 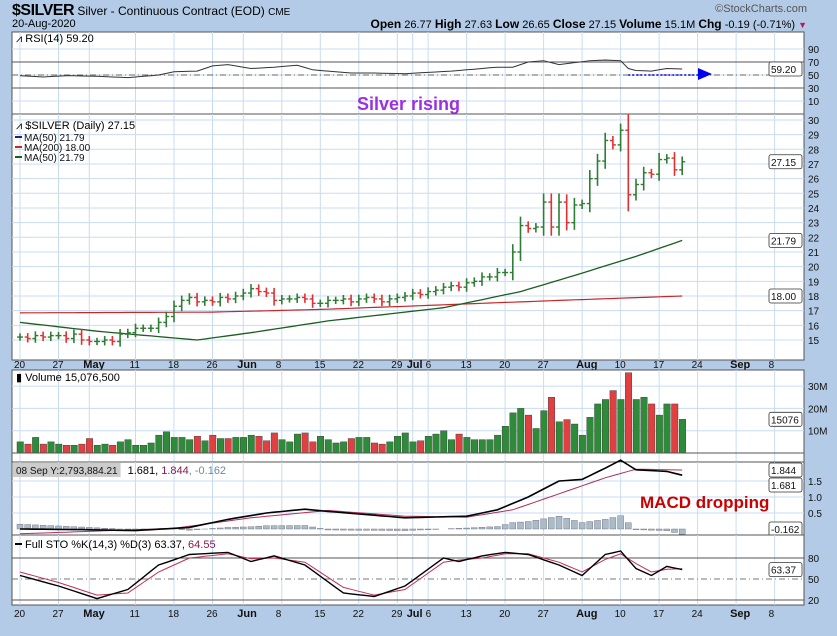 What do you see at coordinates (710, 24) in the screenshot?
I see `chg-label: Chg` at bounding box center [710, 24].